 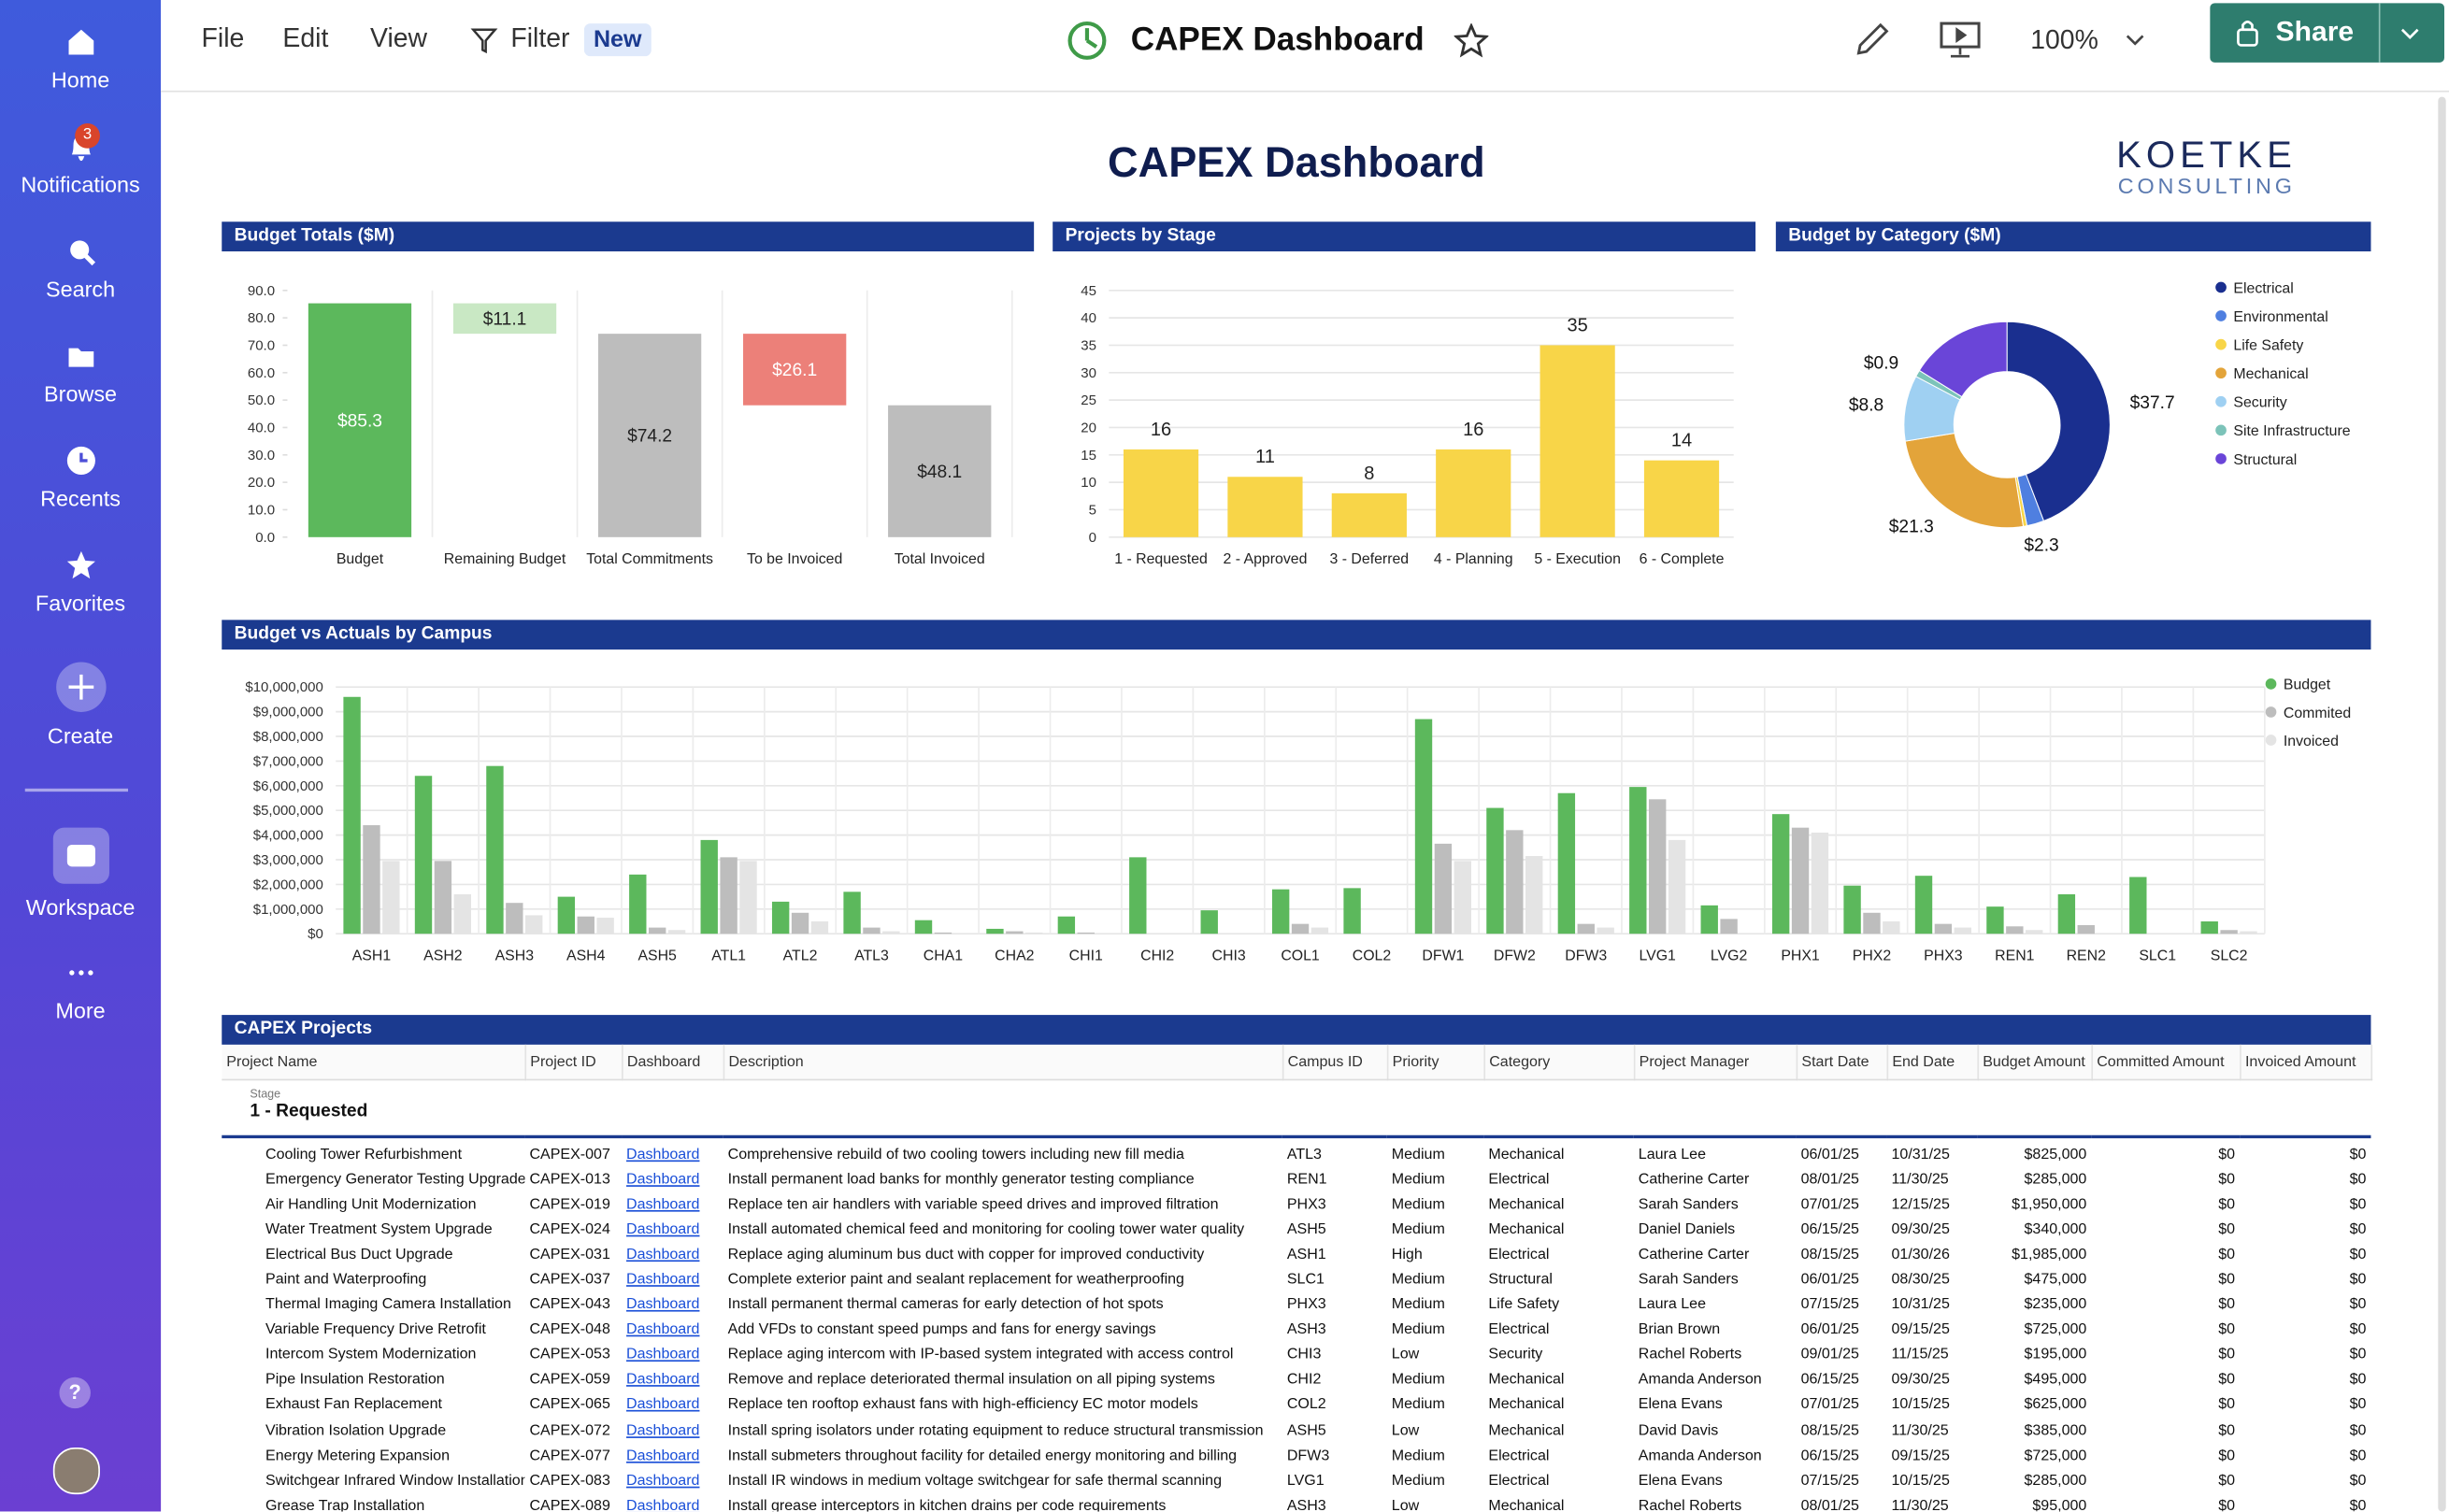 What do you see at coordinates (374, 1062) in the screenshot?
I see `column-header: Project Name` at bounding box center [374, 1062].